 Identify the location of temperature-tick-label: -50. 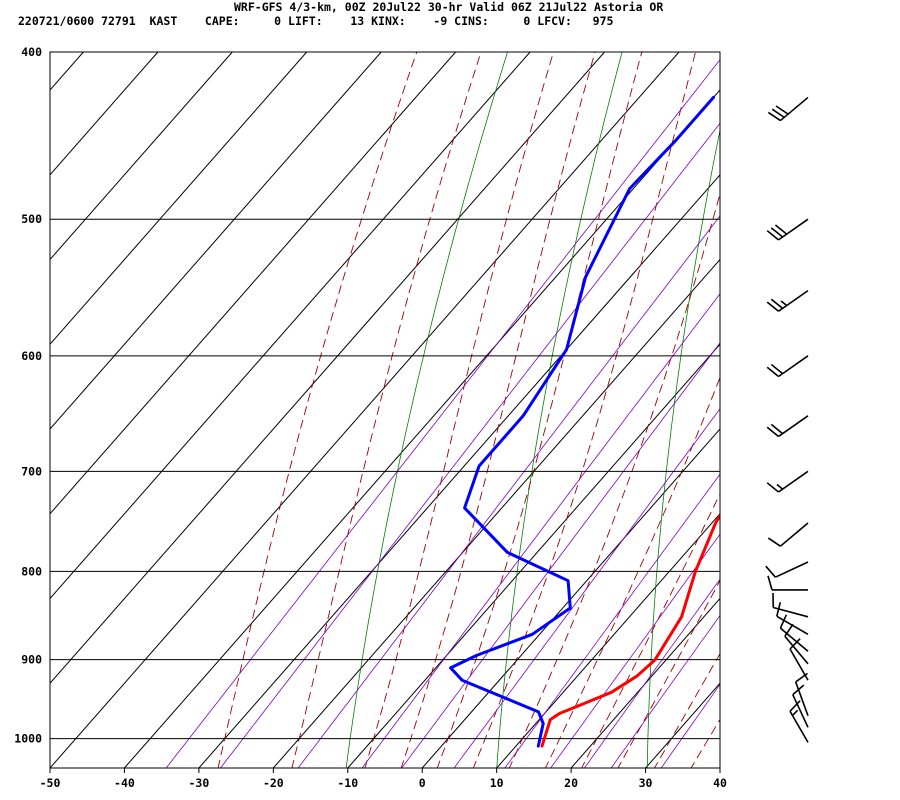
(50, 783).